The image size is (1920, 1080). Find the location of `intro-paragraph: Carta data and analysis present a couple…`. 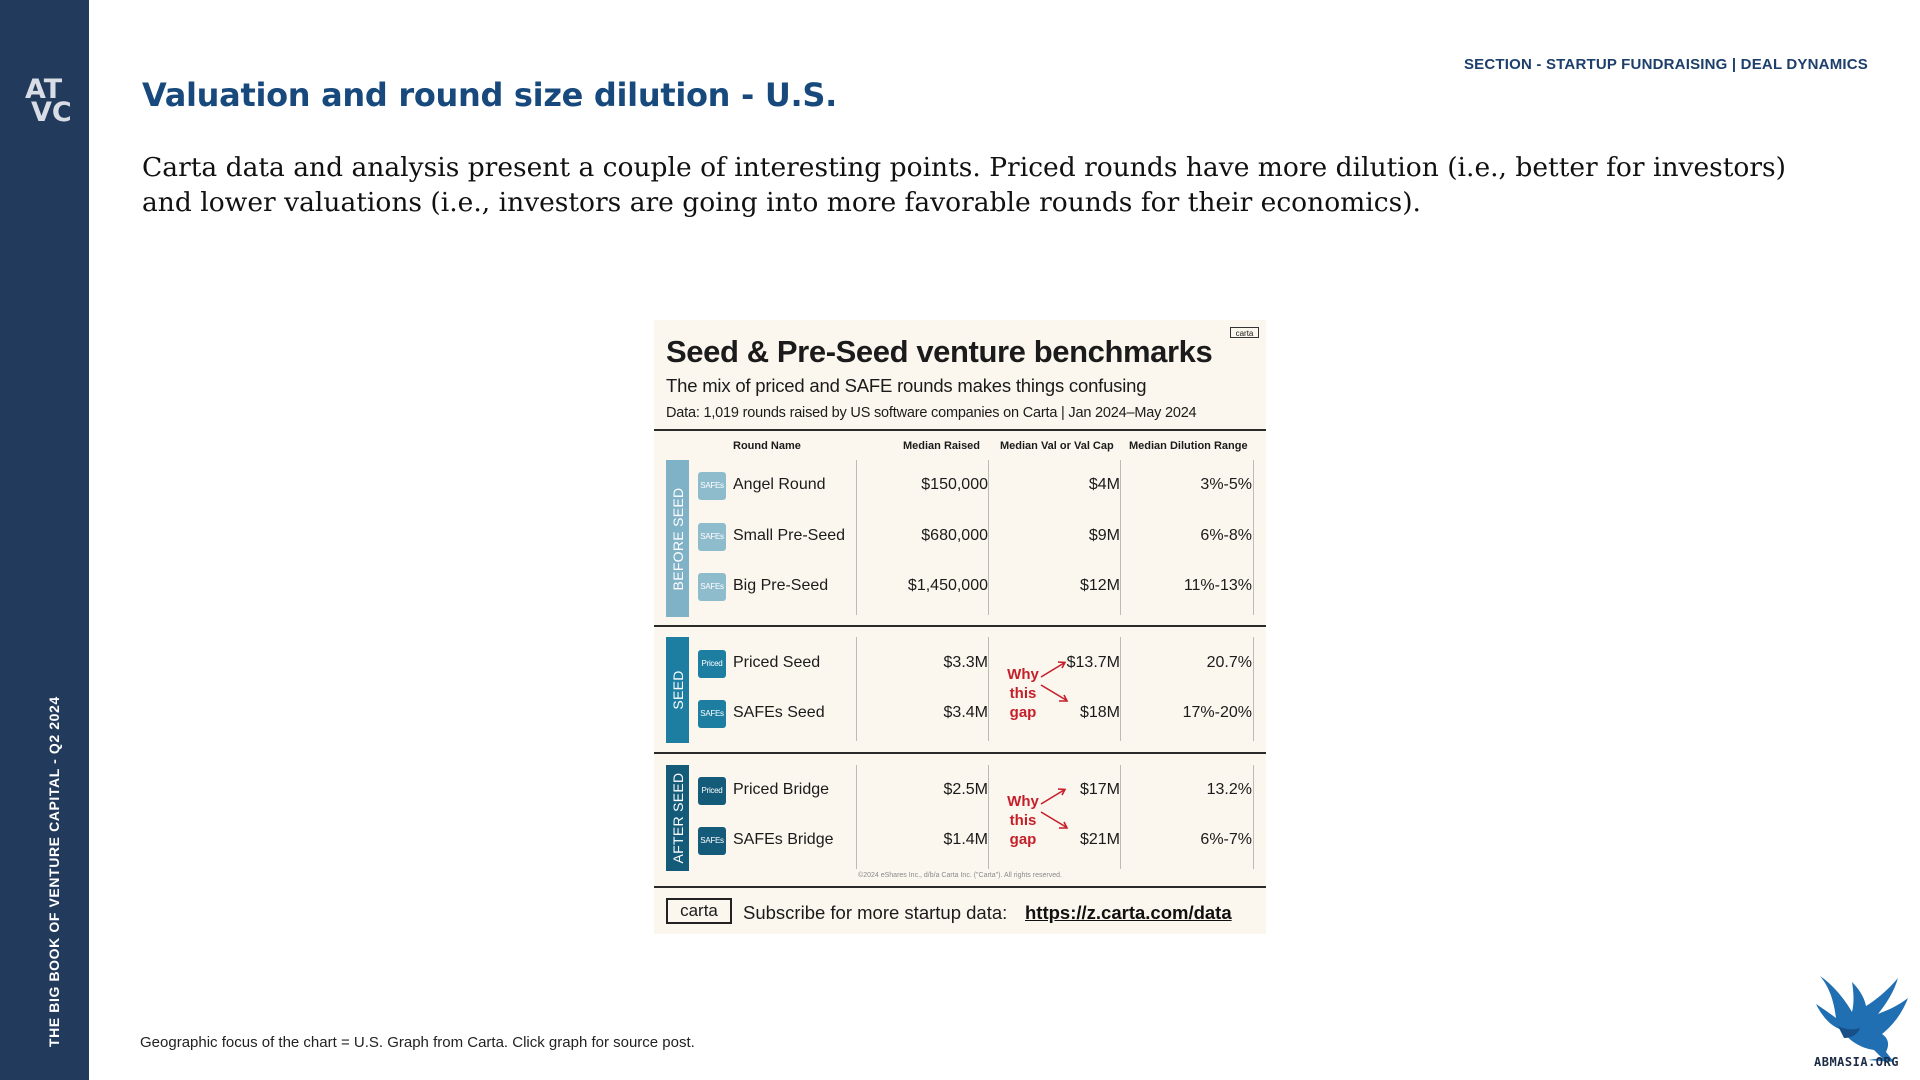

intro-paragraph: Carta data and analysis present a couple… is located at coordinates (964, 185).